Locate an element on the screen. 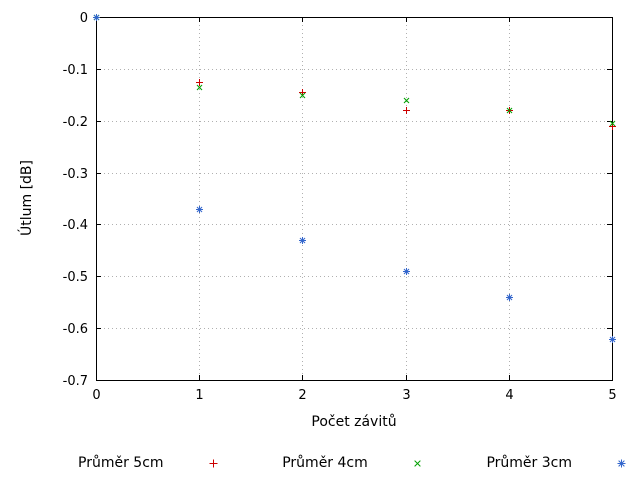  y-tick-labels: 0 -0.1 -0.2 -0.3 -0.4 -0.5 -0.6 -0.7 is located at coordinates (75, 200).